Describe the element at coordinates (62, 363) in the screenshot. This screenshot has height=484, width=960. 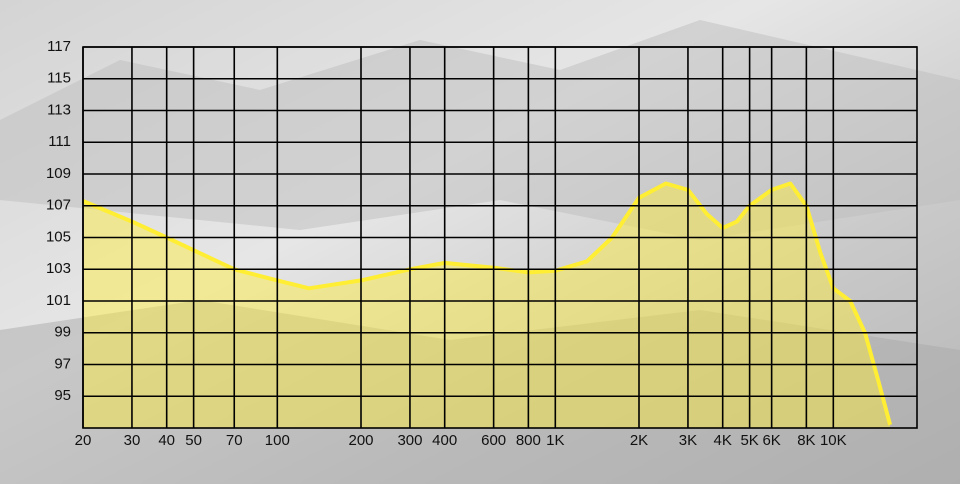
I see `y-tick-label: 97` at that location.